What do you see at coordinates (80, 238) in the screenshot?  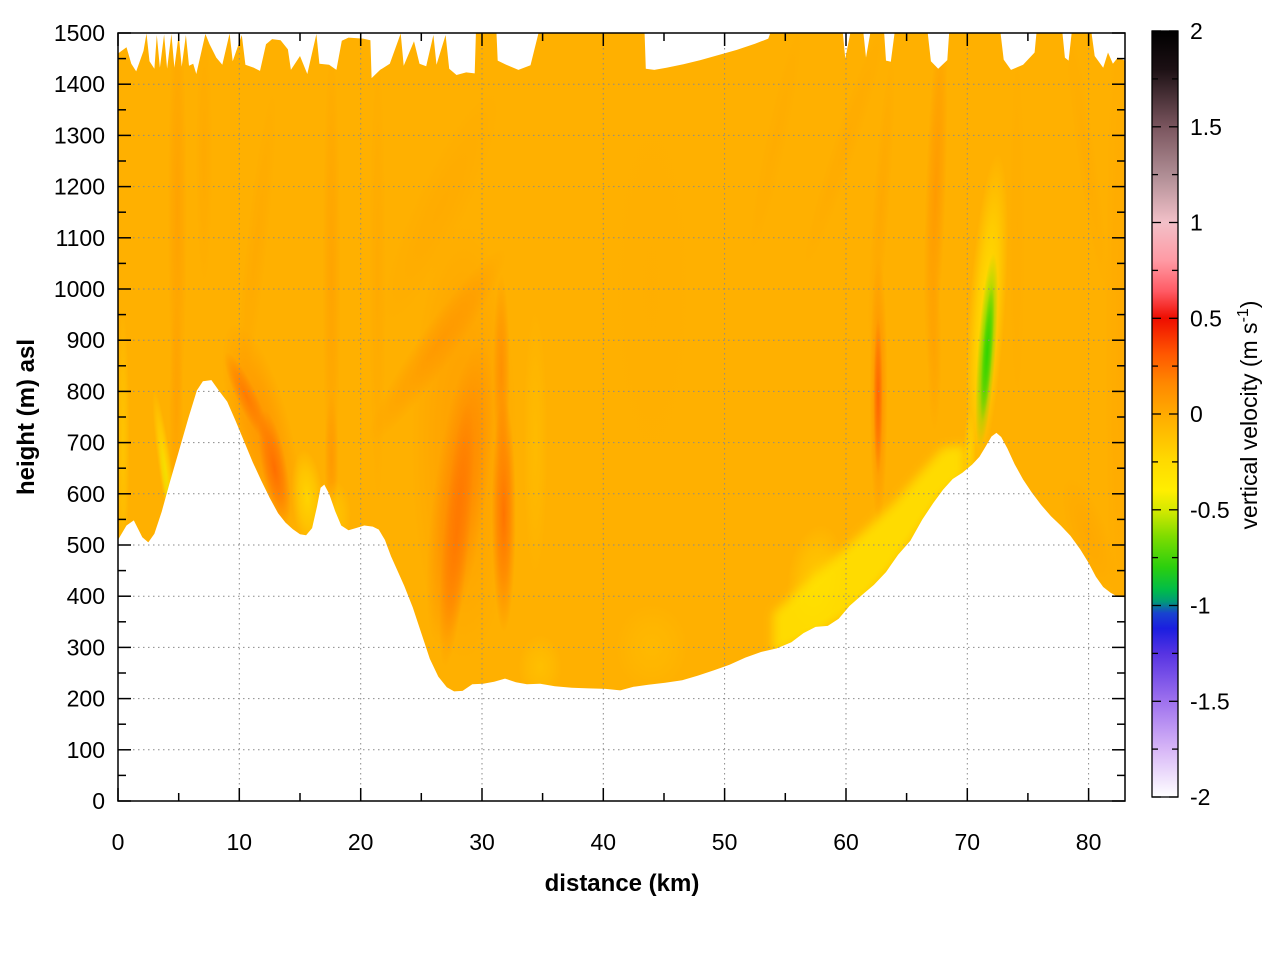 I see `y-tick-label: 1100` at bounding box center [80, 238].